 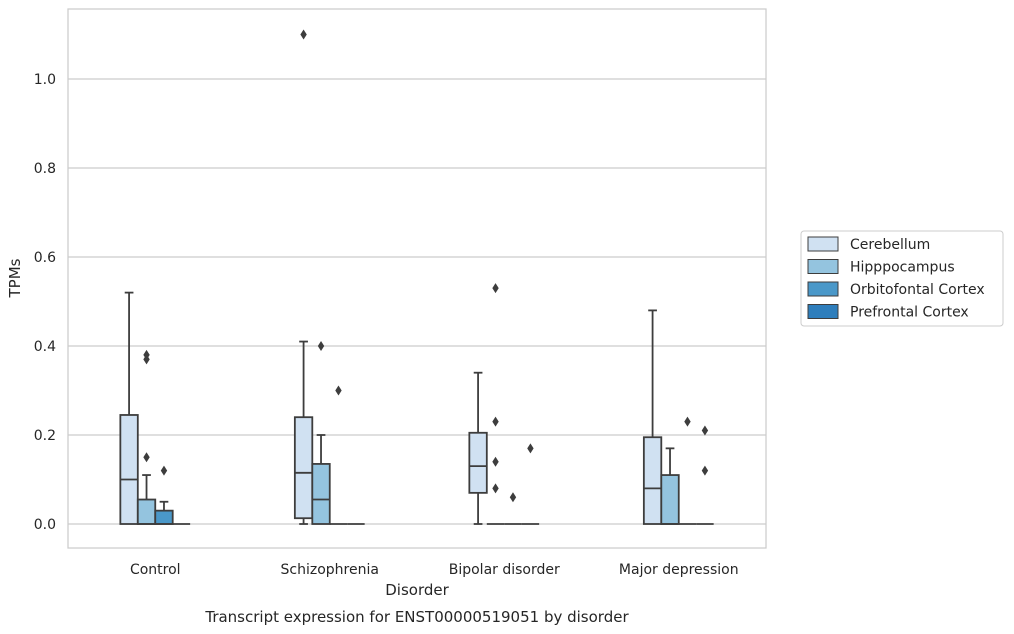 What do you see at coordinates (45, 80) in the screenshot?
I see `y-tick-label: 1.0` at bounding box center [45, 80].